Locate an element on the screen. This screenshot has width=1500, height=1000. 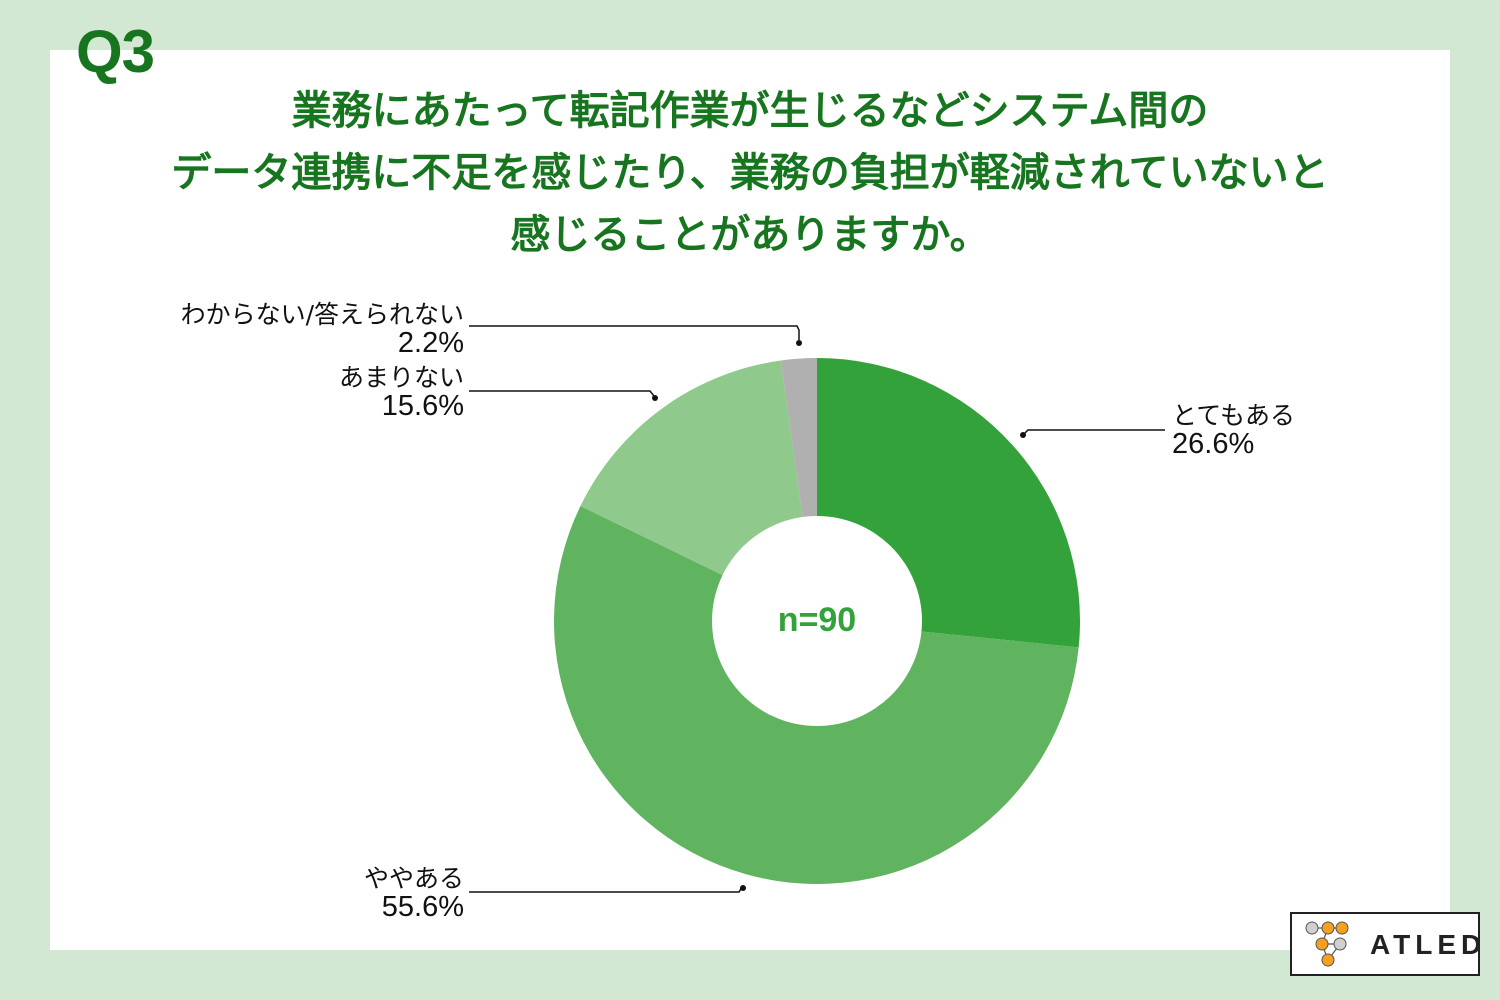
label-very: とてもある 26.6% is located at coordinates (1234, 430).